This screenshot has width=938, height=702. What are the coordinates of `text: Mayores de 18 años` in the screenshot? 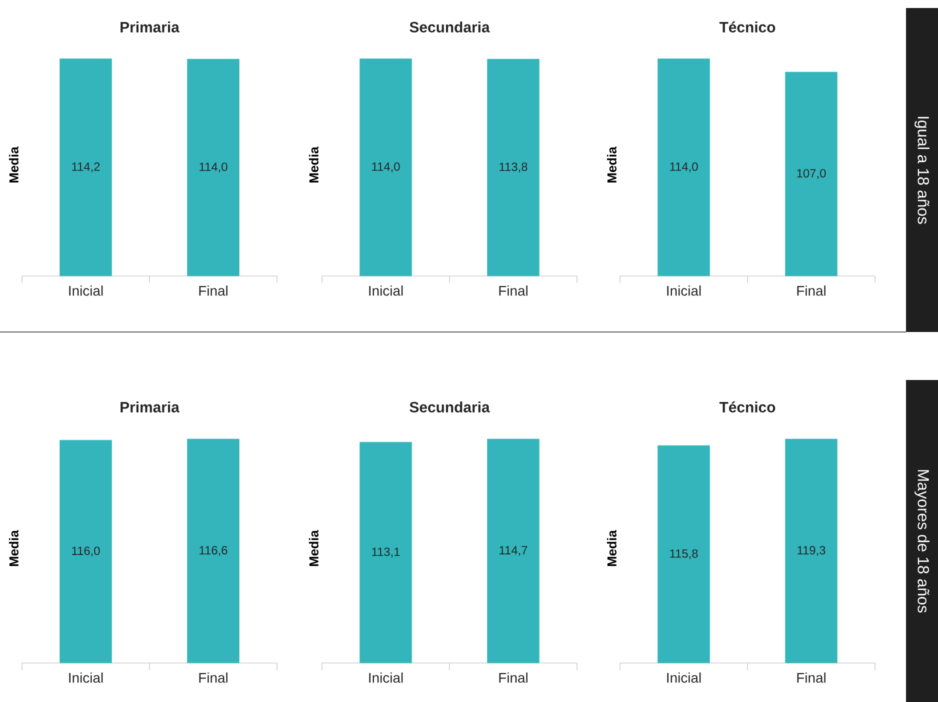 It's located at (922, 541).